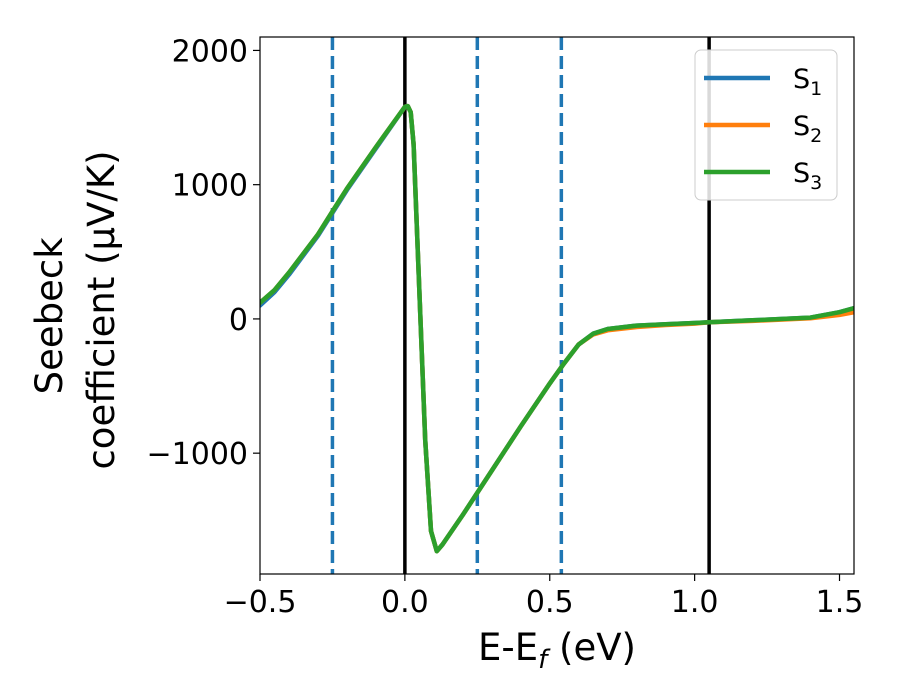 Image resolution: width=900 pixels, height=700 pixels. What do you see at coordinates (766, 125) in the screenshot?
I see `legend: S1 S2 S3` at bounding box center [766, 125].